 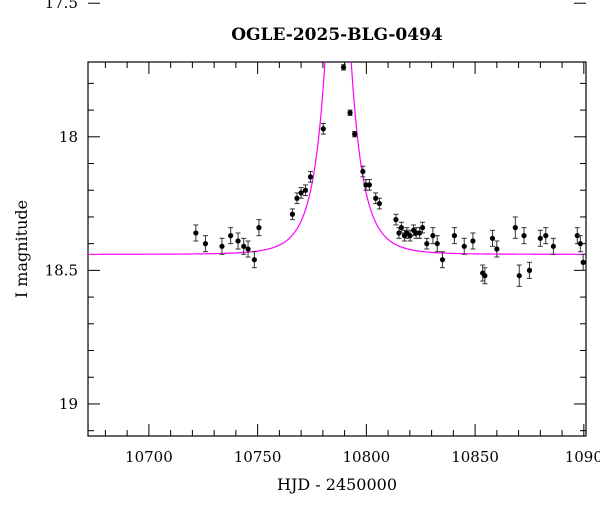 I want to click on x-tick-label: 10800, so click(x=366, y=457).